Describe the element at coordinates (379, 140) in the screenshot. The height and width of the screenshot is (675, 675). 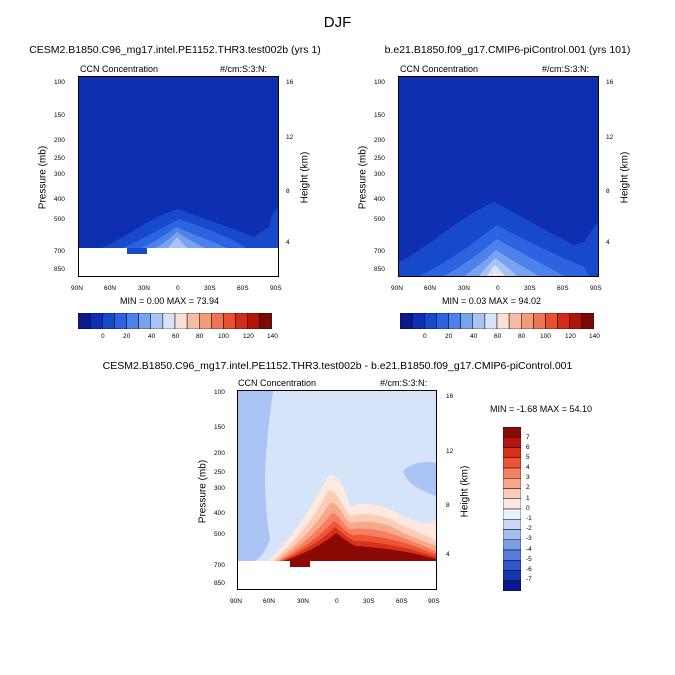
I see `tr-ytick-200: 200` at that location.